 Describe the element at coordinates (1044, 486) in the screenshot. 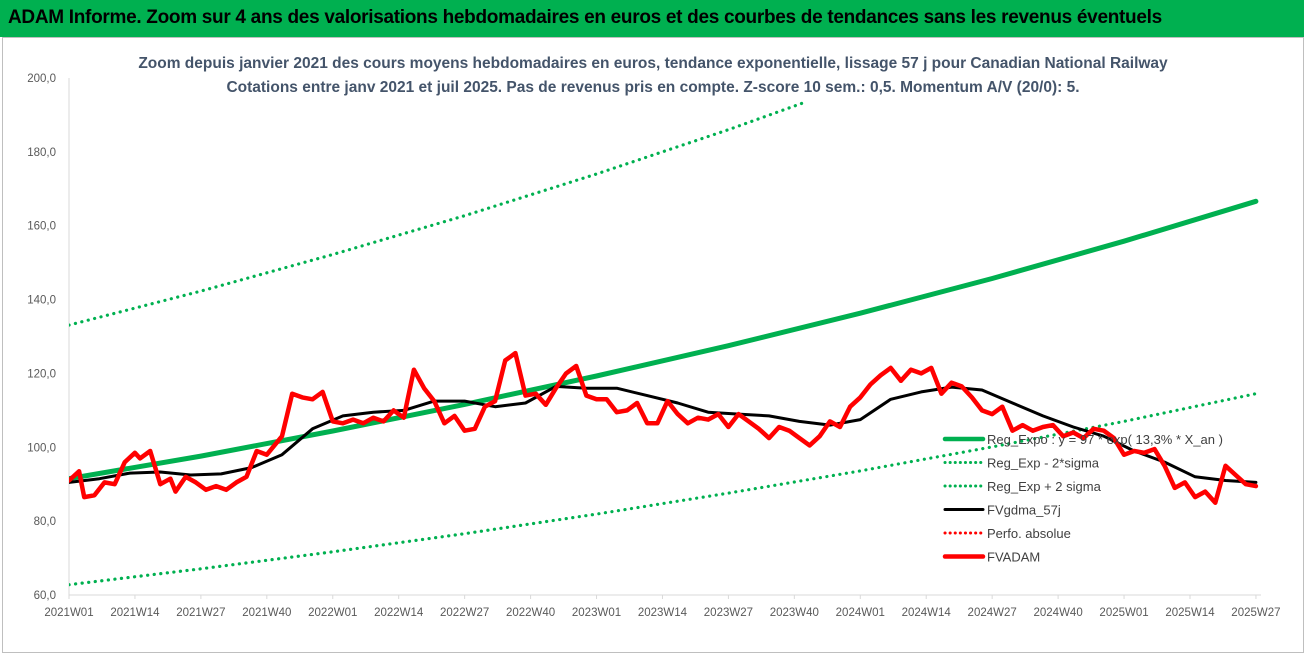

I see `legend-label: Reg_Exp + 2 sigma` at that location.